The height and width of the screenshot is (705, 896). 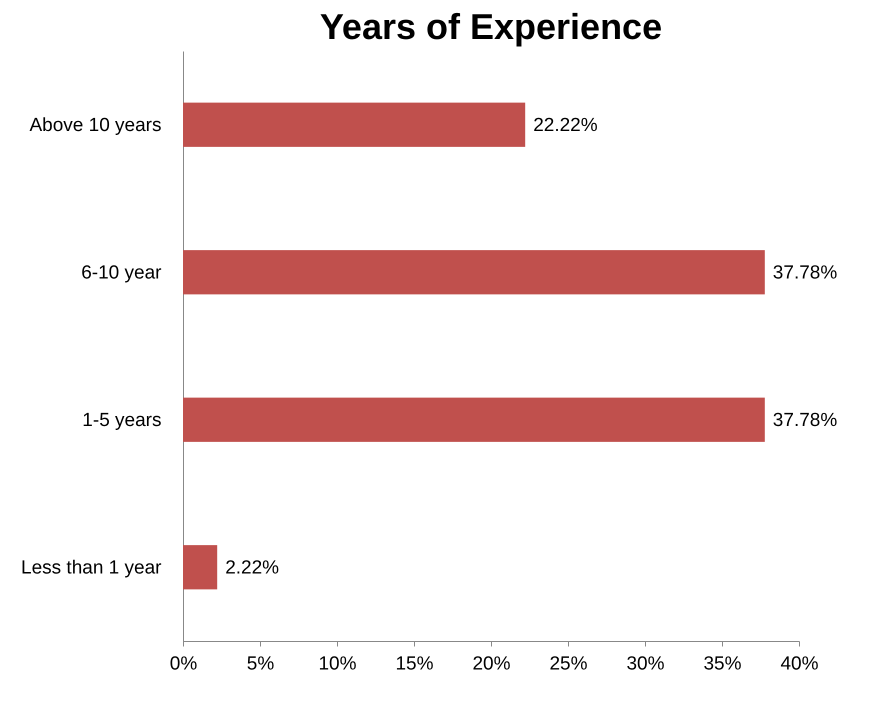 I want to click on data-label: 2.22%, so click(x=252, y=567).